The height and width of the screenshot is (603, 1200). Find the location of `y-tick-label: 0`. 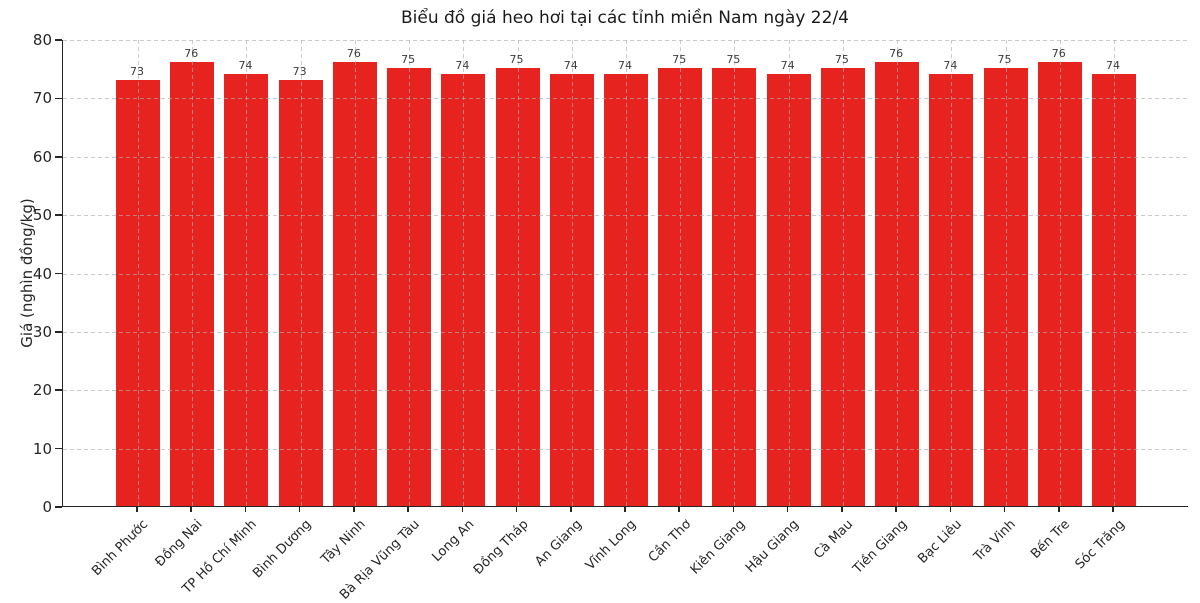

y-tick-label: 0 is located at coordinates (47, 507).